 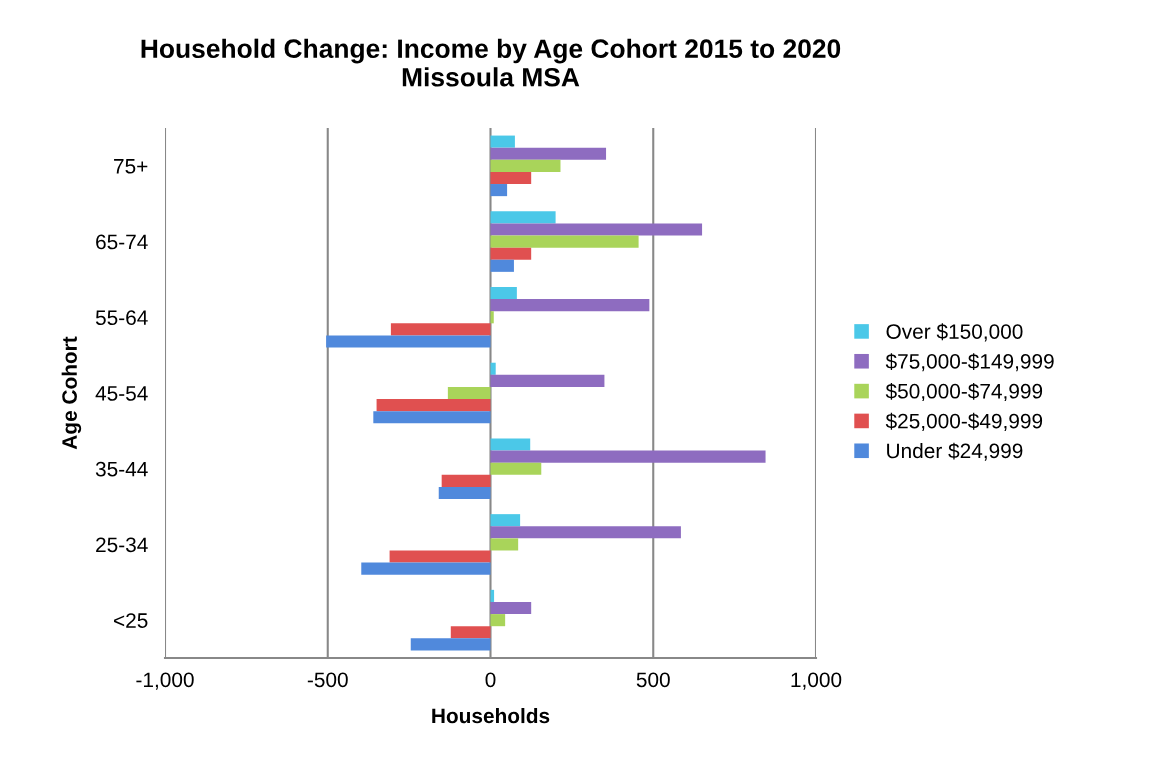 I want to click on legend-label: Over $150,000, so click(x=954, y=332).